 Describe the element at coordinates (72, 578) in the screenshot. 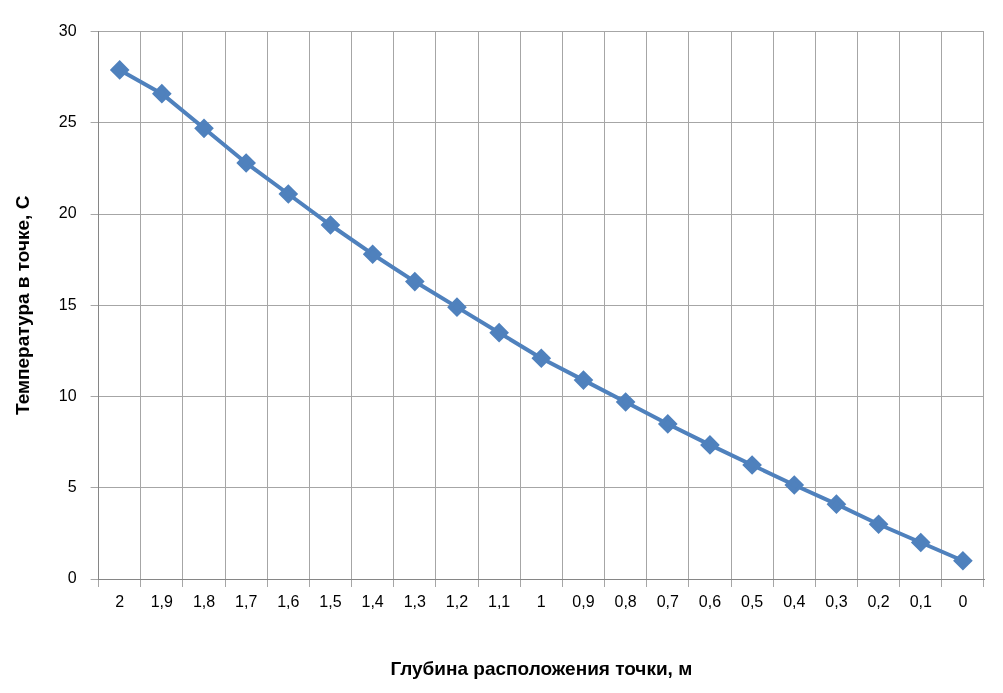

I see `y-tick-label: 0` at that location.